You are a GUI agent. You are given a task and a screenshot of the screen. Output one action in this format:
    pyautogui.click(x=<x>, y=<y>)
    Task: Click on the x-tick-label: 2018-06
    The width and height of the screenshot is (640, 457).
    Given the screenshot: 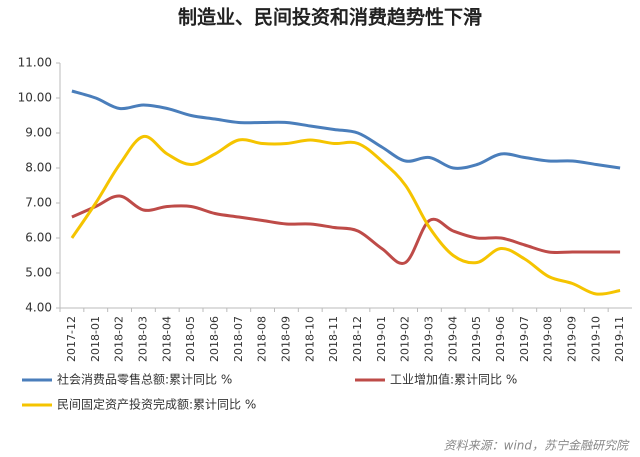 What is the action you would take?
    pyautogui.click(x=214, y=339)
    